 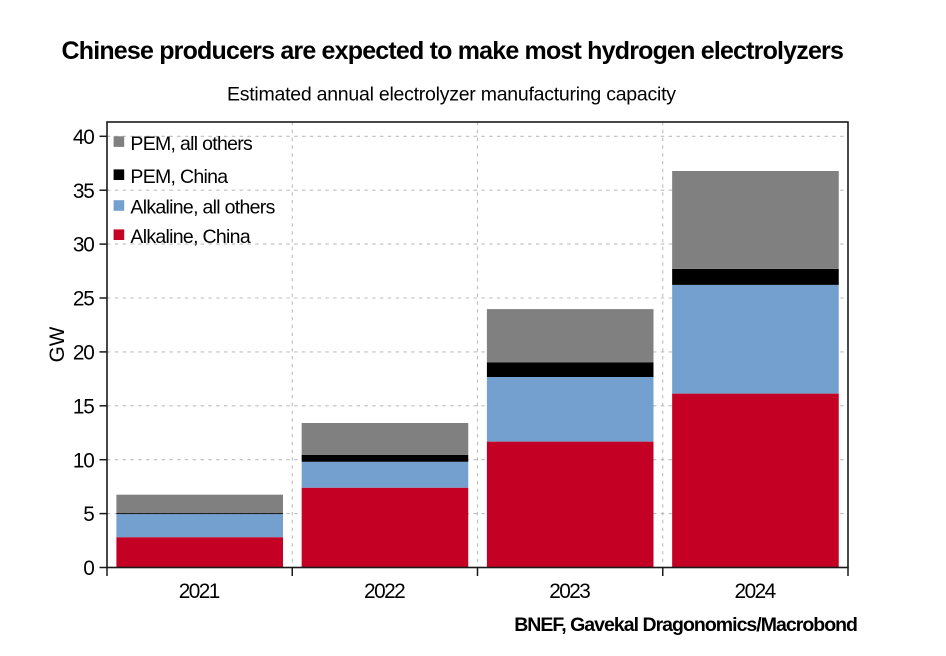 I want to click on svg-text: 2021, so click(x=199, y=591).